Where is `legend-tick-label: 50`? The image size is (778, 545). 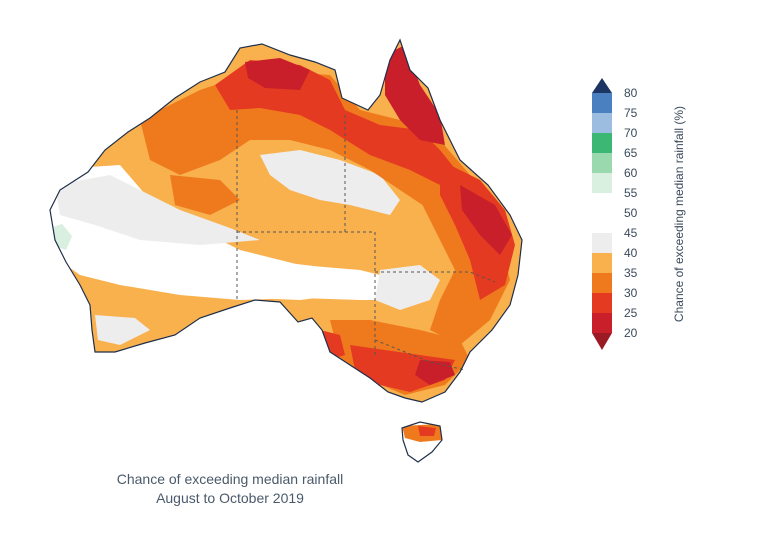 legend-tick-label: 50 is located at coordinates (631, 213).